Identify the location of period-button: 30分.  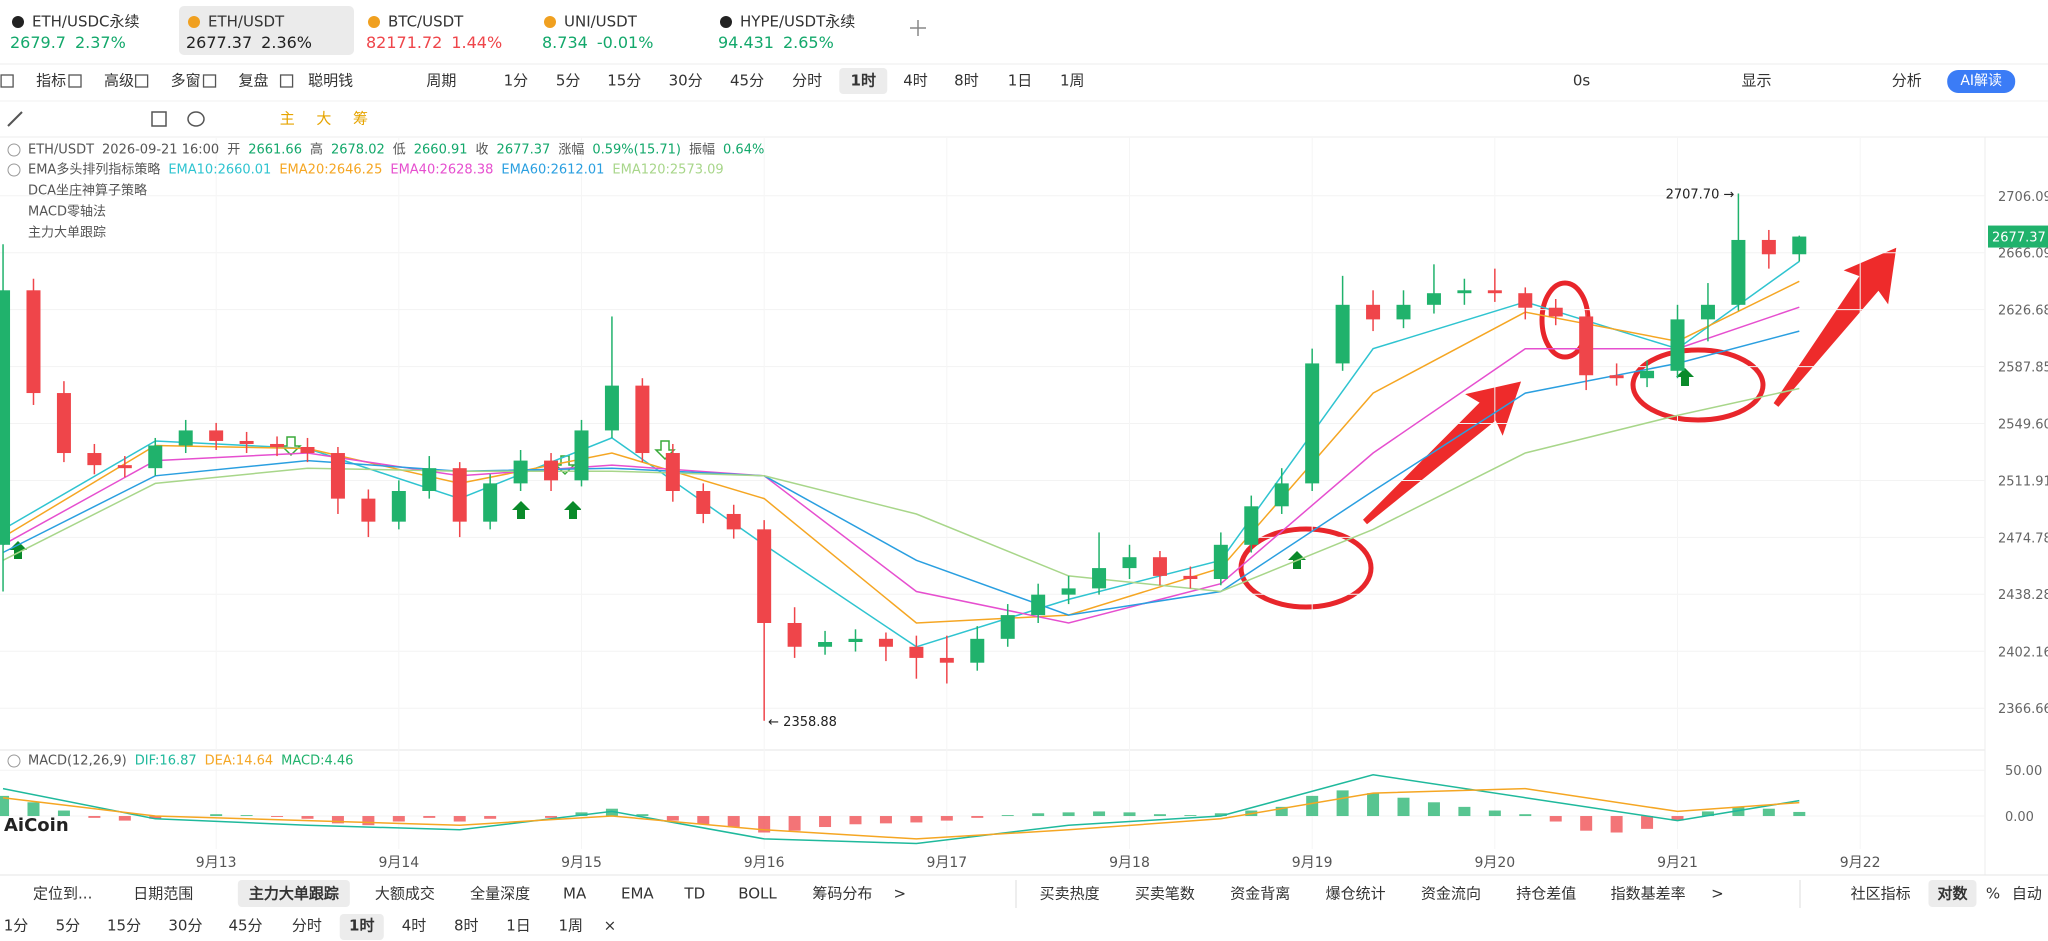
(685, 80).